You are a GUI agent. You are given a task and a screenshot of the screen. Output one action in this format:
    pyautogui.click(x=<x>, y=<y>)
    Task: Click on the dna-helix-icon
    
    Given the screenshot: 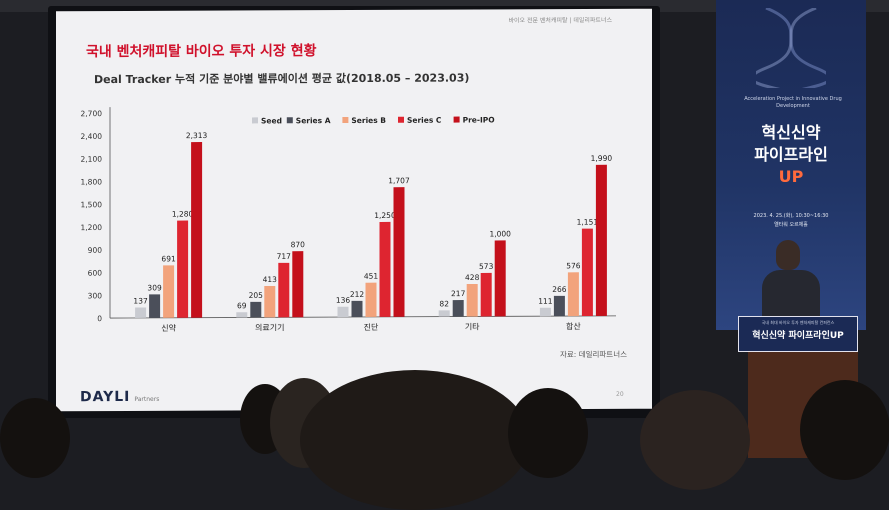 What is the action you would take?
    pyautogui.click(x=791, y=48)
    